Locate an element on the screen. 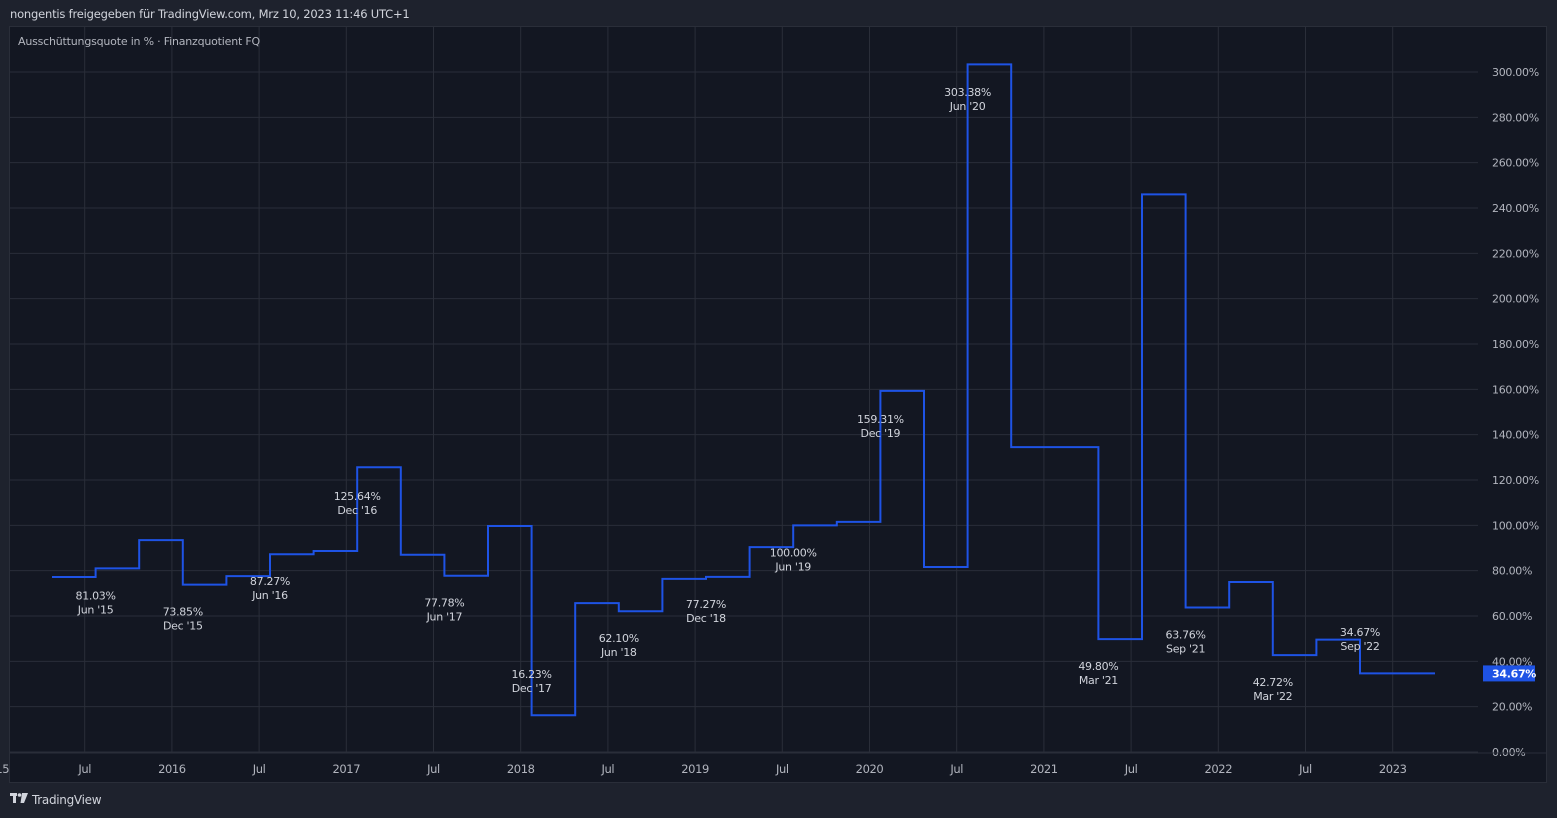 The image size is (1557, 818). y-tick-label: 280.00% is located at coordinates (1515, 117).